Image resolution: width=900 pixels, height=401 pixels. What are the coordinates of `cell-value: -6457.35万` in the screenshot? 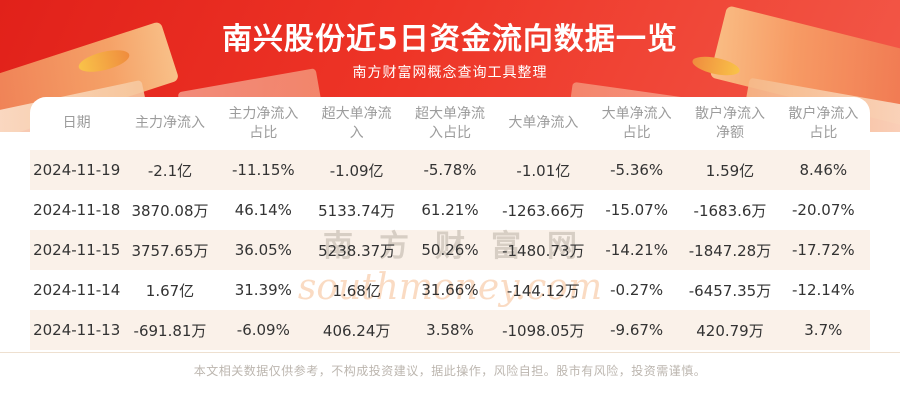 It's located at (730, 290).